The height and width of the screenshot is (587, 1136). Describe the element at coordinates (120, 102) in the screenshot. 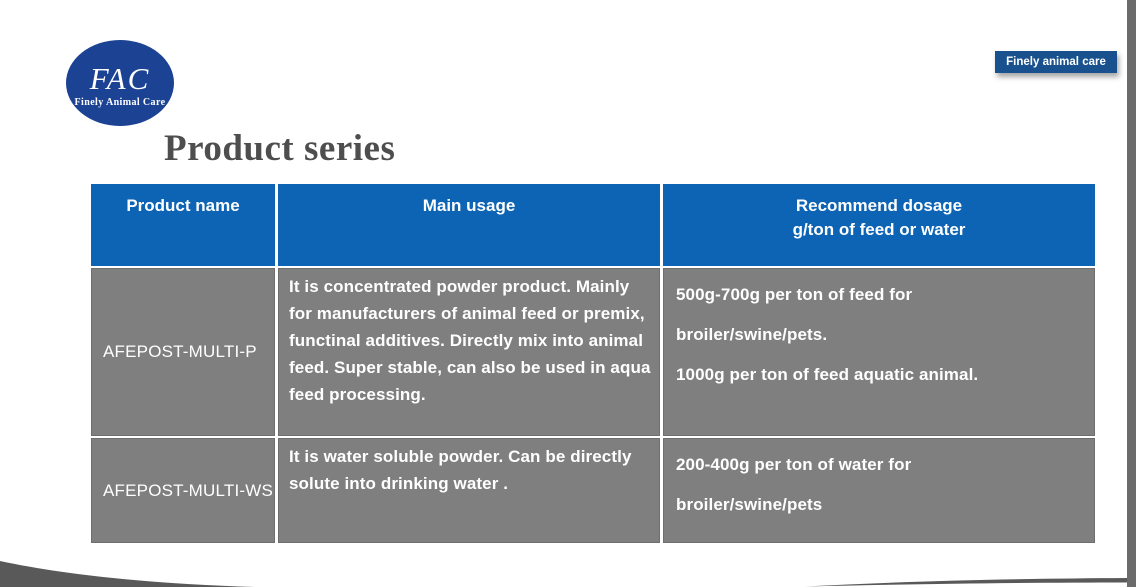

I see `logo-caption: Finely Animal Care` at that location.